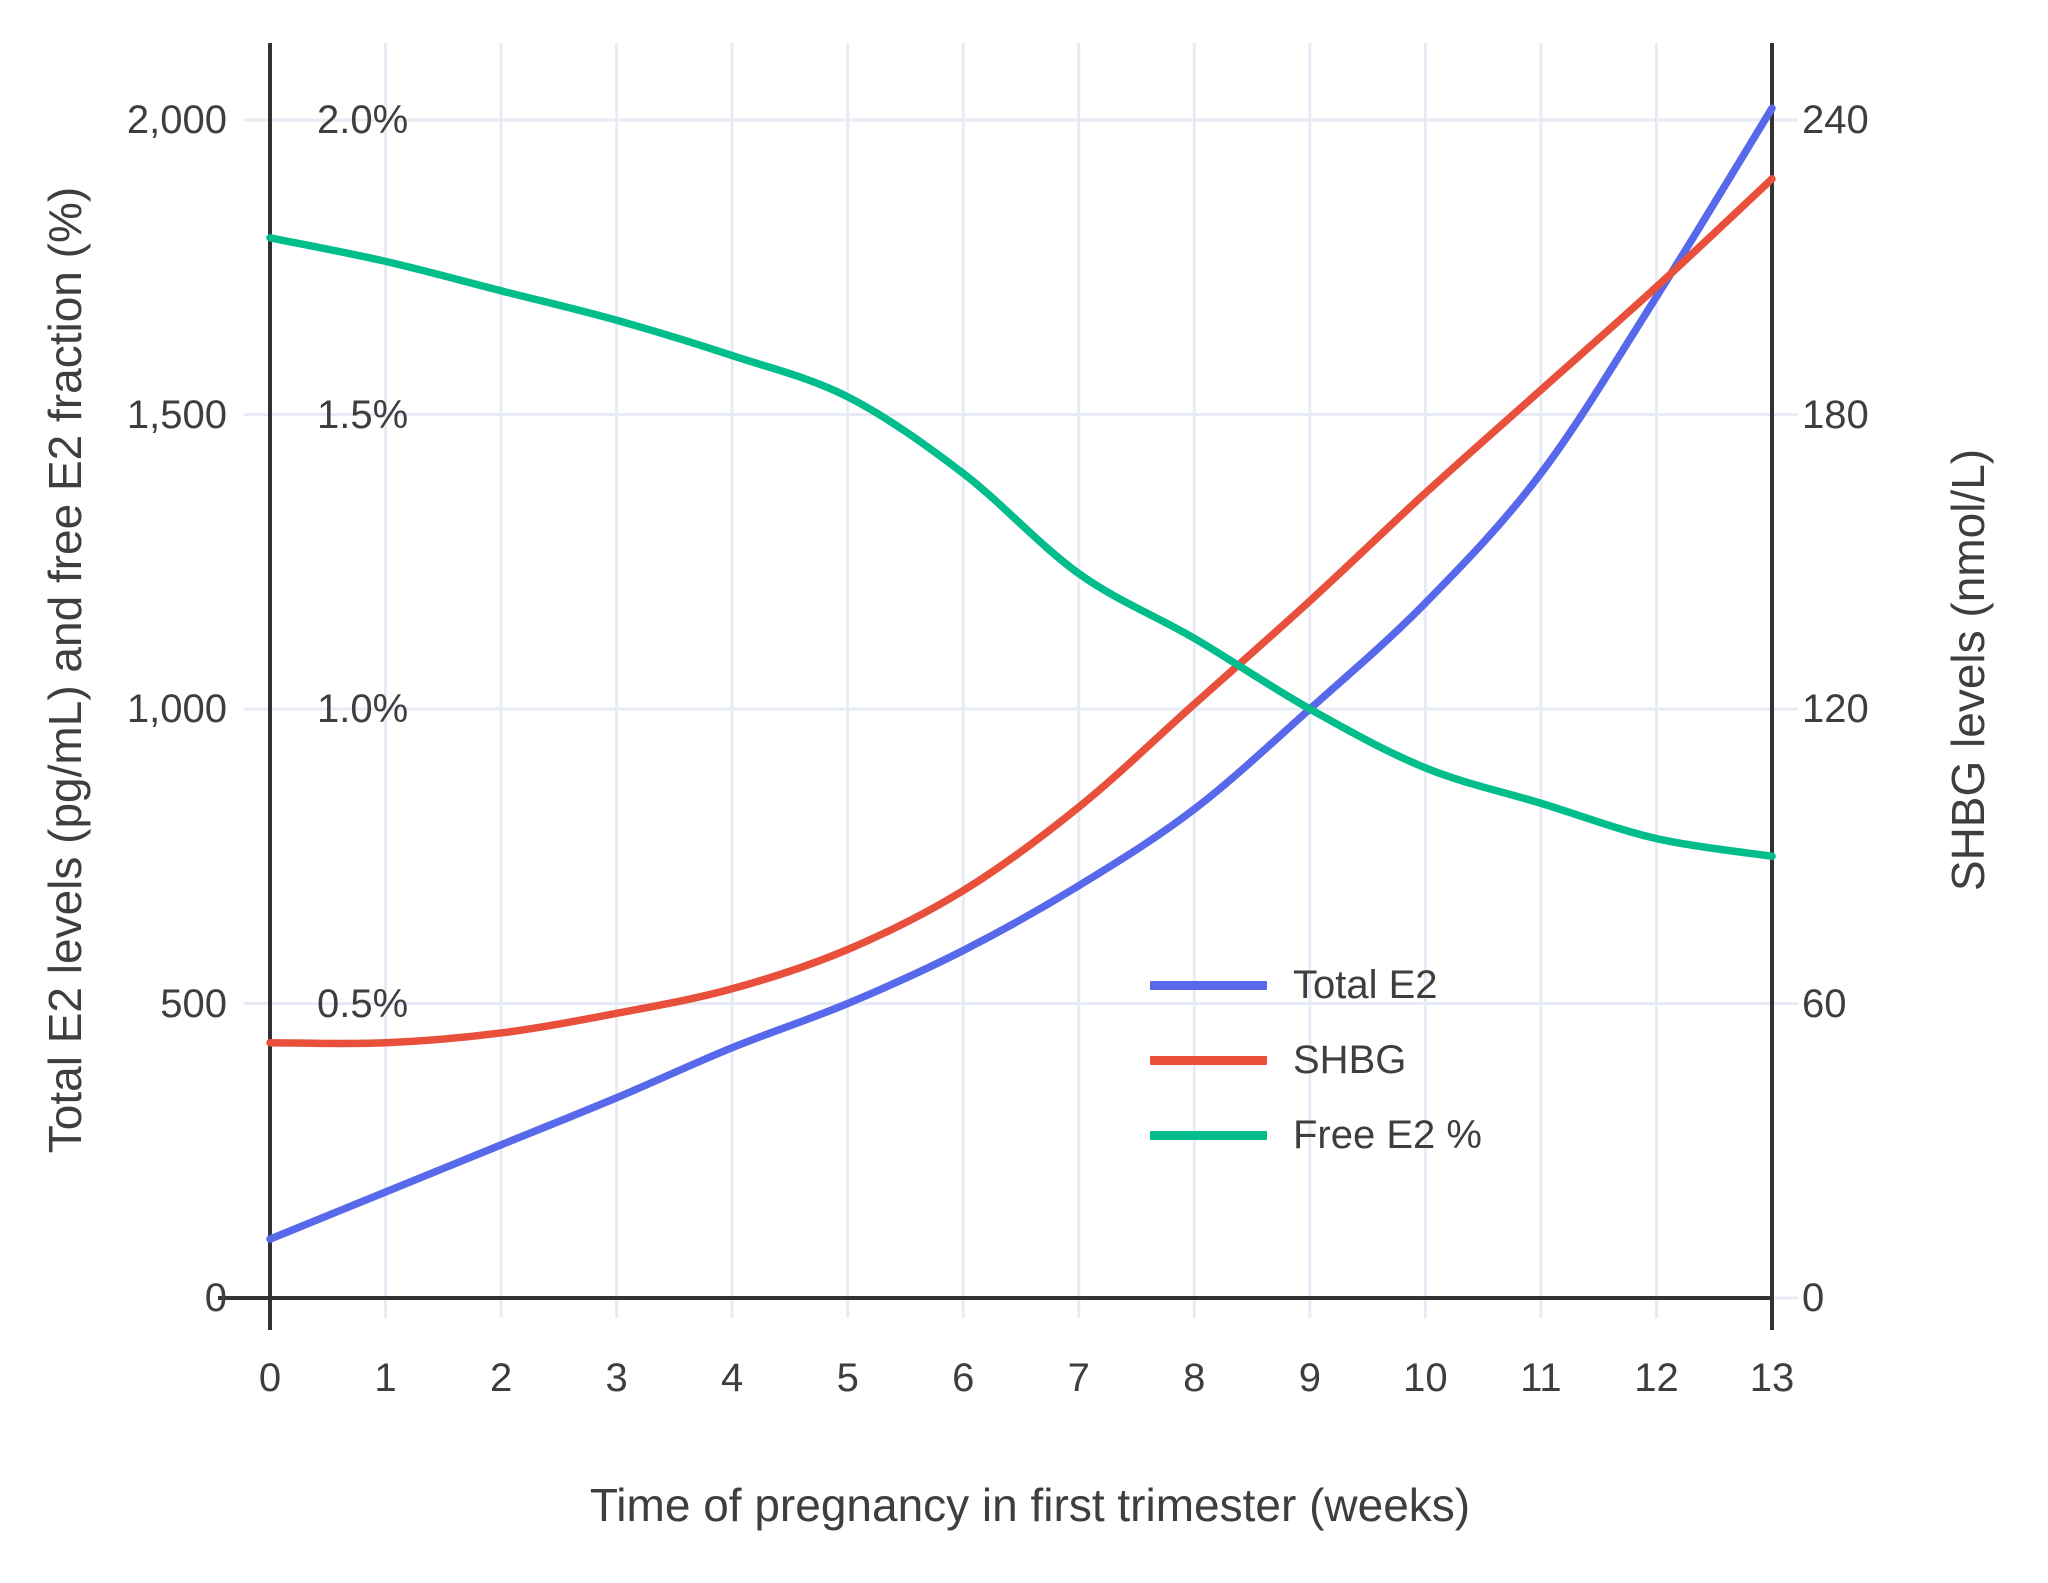  What do you see at coordinates (1194, 1378) in the screenshot?
I see `x-tick-label-8: 8` at bounding box center [1194, 1378].